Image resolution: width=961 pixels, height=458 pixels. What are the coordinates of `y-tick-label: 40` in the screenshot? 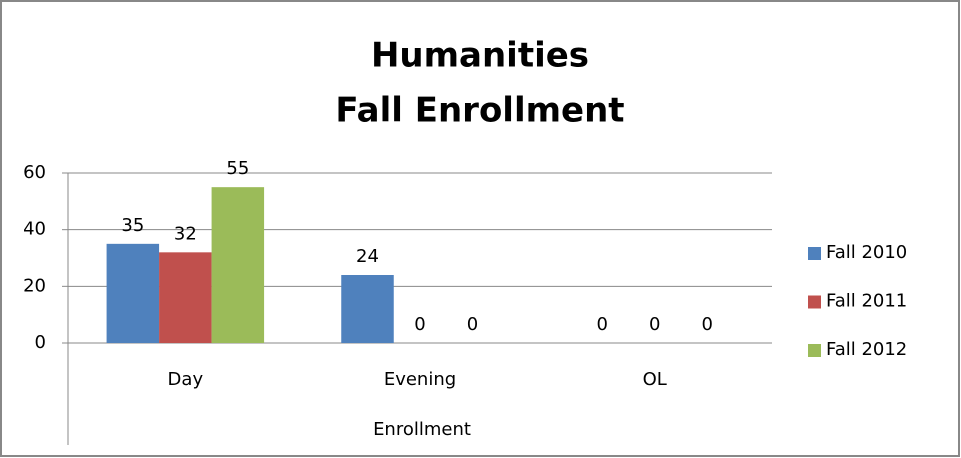 It's located at (34, 229).